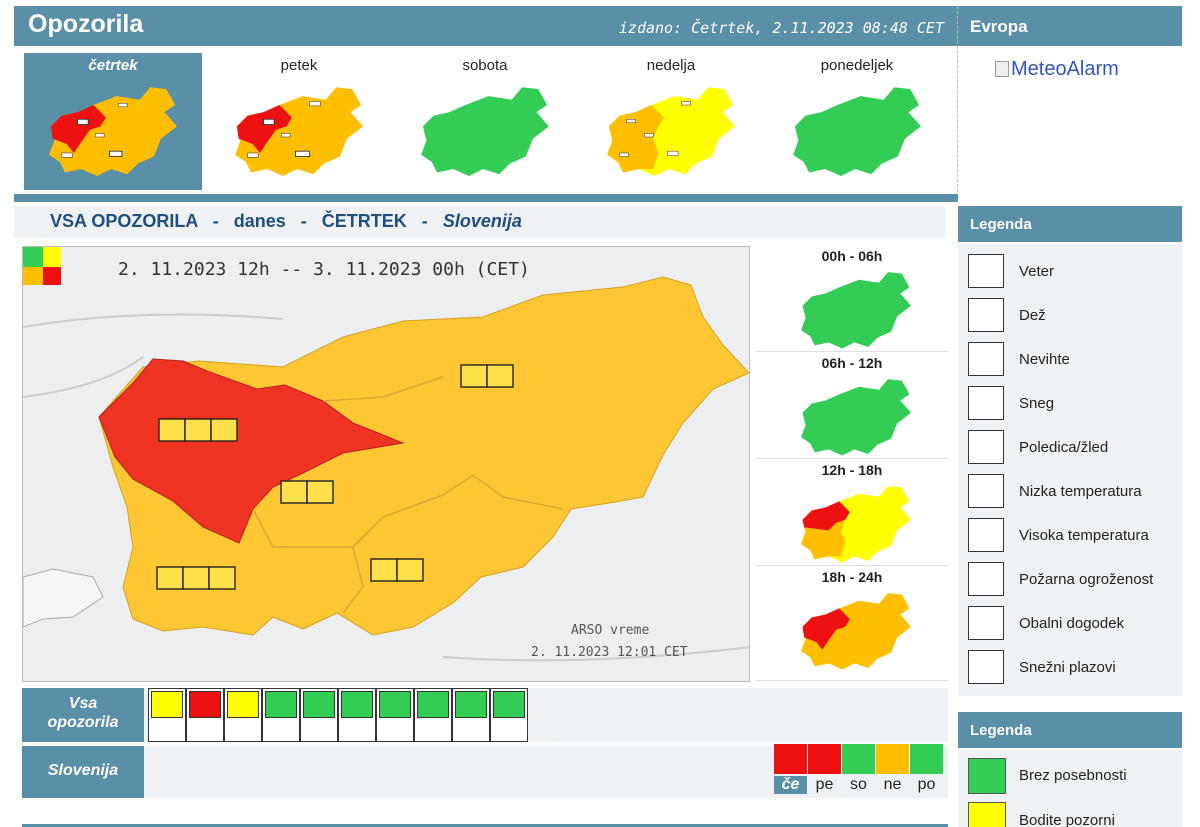 The height and width of the screenshot is (827, 1200). What do you see at coordinates (299, 65) in the screenshot?
I see `day-tab-label: petek` at bounding box center [299, 65].